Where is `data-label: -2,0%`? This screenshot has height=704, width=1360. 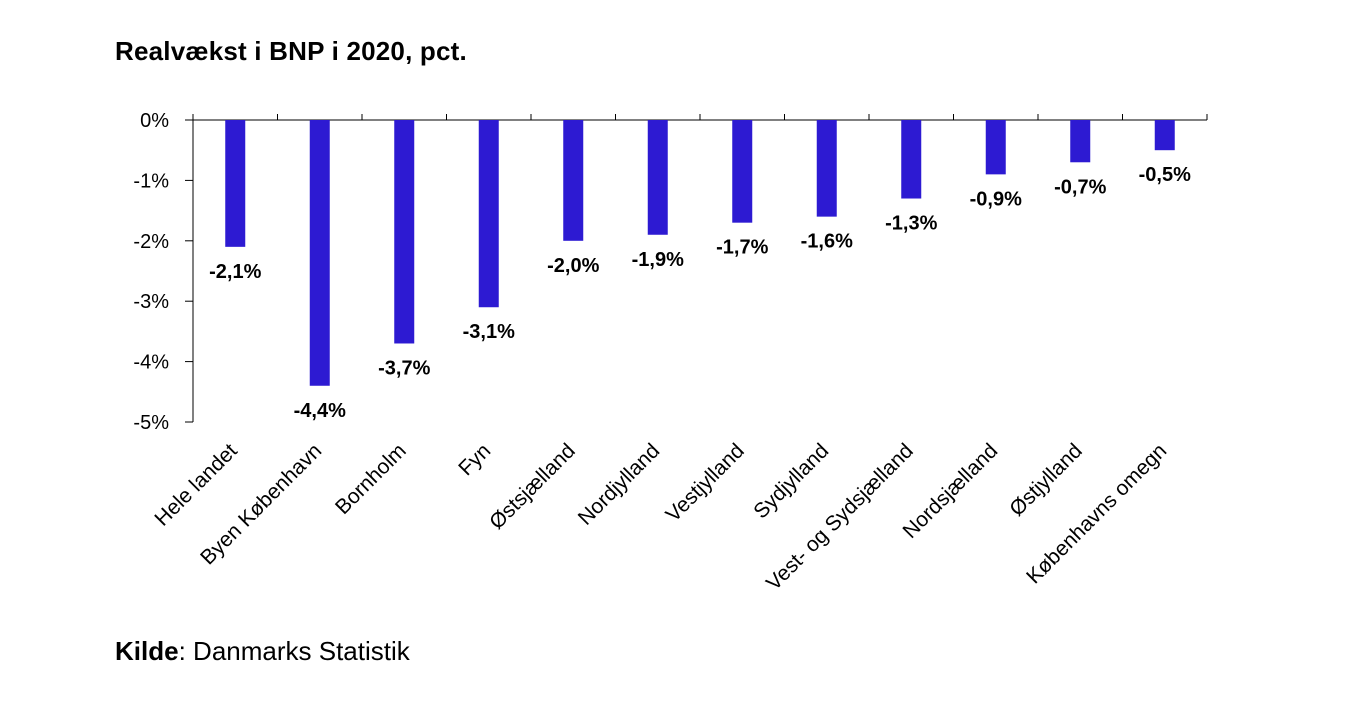 data-label: -2,0% is located at coordinates (573, 266).